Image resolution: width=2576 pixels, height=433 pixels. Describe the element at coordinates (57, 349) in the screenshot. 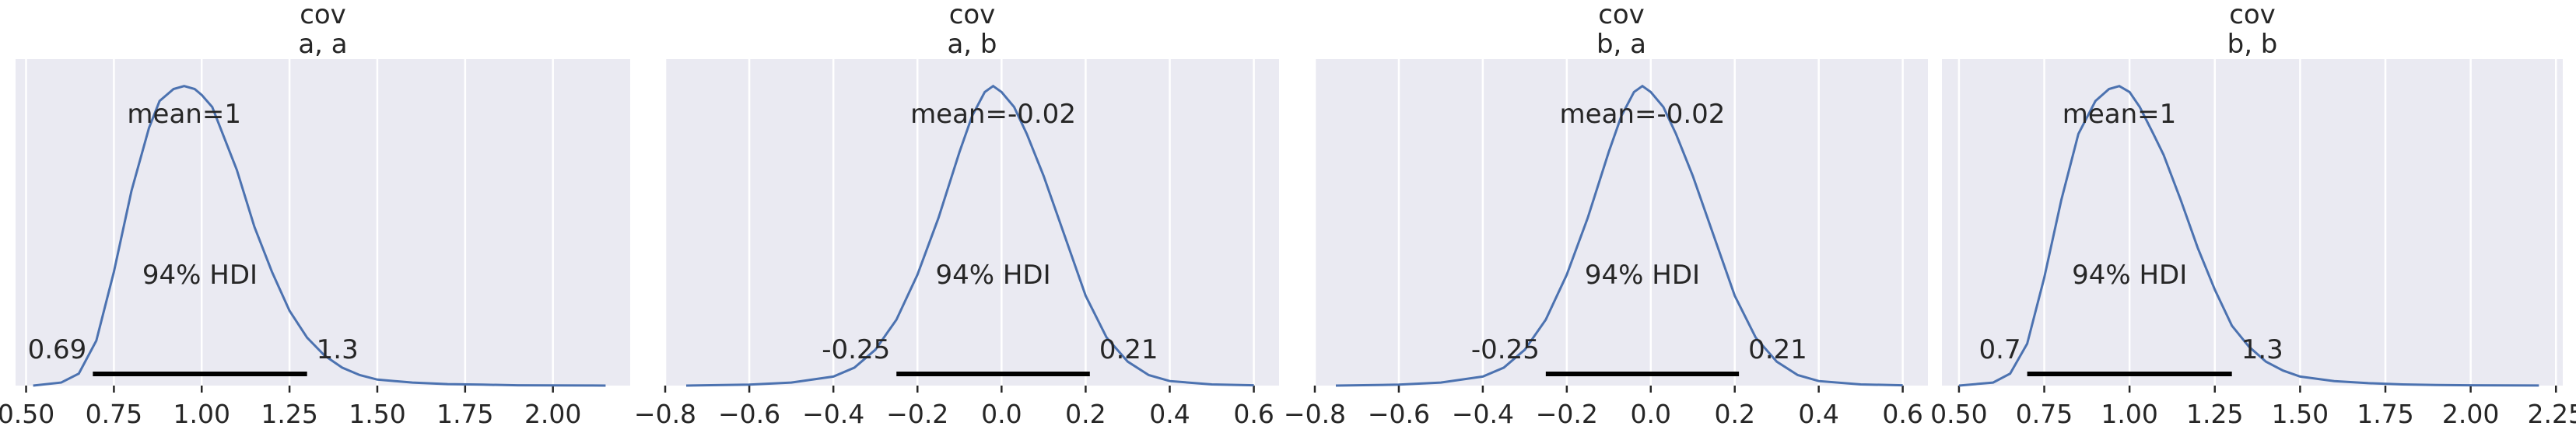

I see `hdi-lower-label: 0.69` at that location.